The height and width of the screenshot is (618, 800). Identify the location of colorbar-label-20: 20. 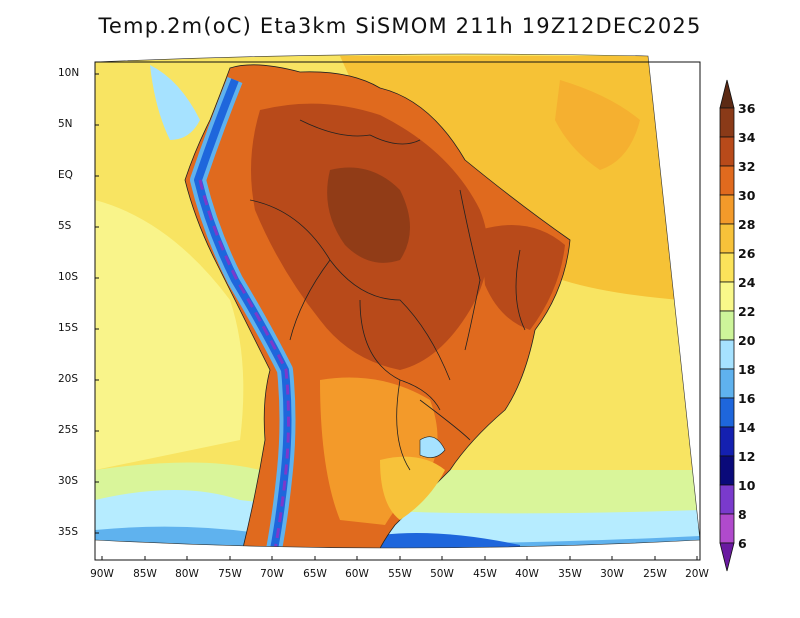
(747, 340).